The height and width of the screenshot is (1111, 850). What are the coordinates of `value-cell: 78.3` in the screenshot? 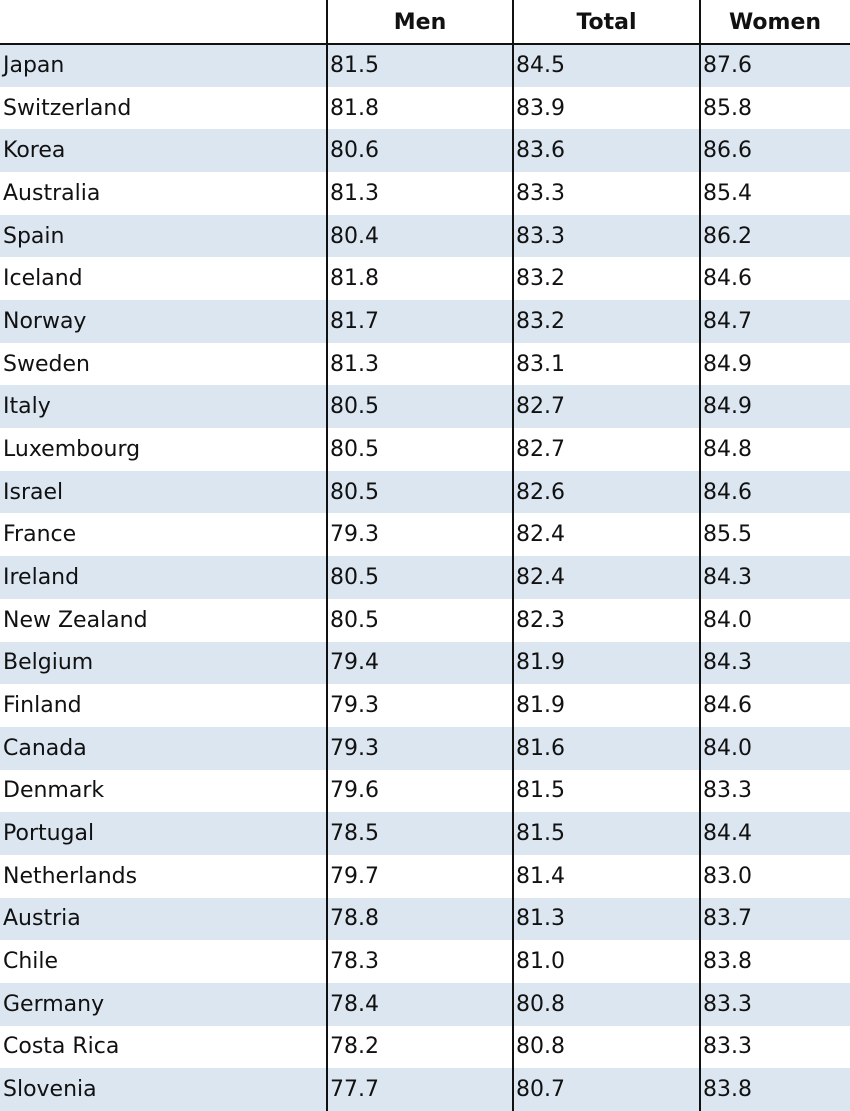 It's located at (354, 962).